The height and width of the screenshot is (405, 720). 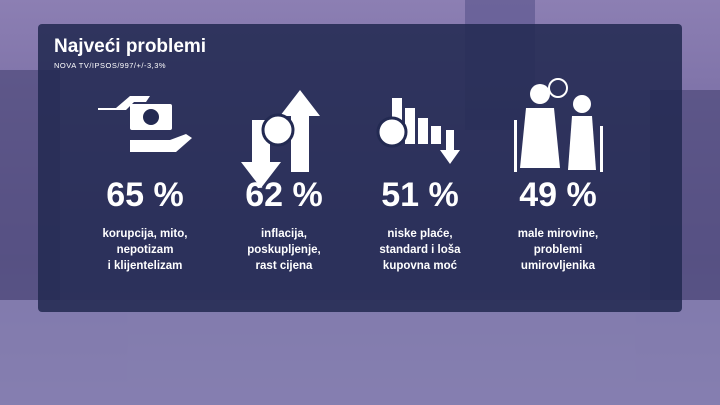 I want to click on icon-inflation, so click(x=280, y=139).